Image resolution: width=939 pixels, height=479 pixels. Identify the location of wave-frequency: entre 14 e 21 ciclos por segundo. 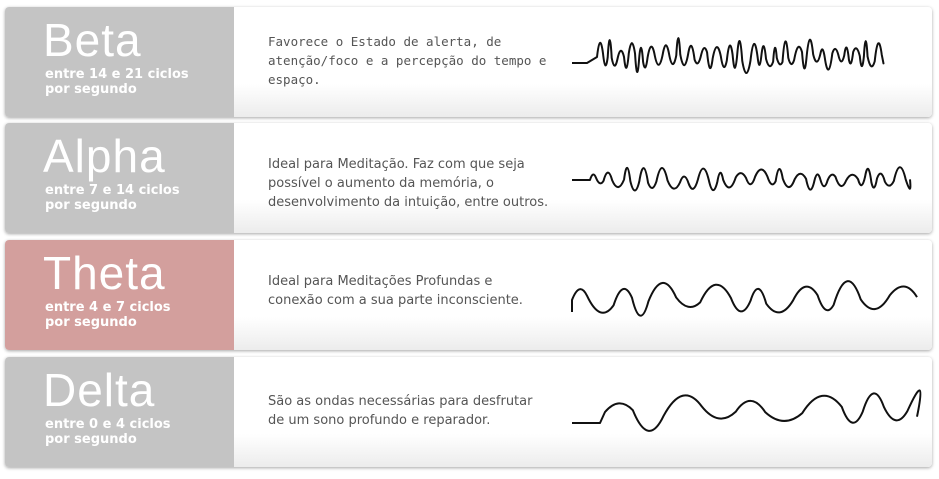
(117, 82).